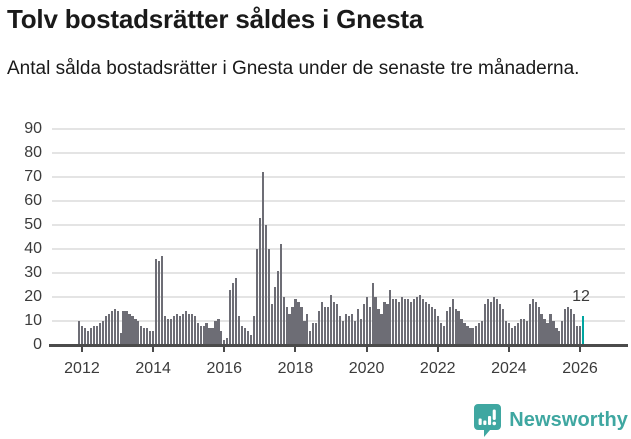 The image size is (631, 439). Describe the element at coordinates (551, 420) in the screenshot. I see `newsworthy-logo: Newsworthy` at that location.